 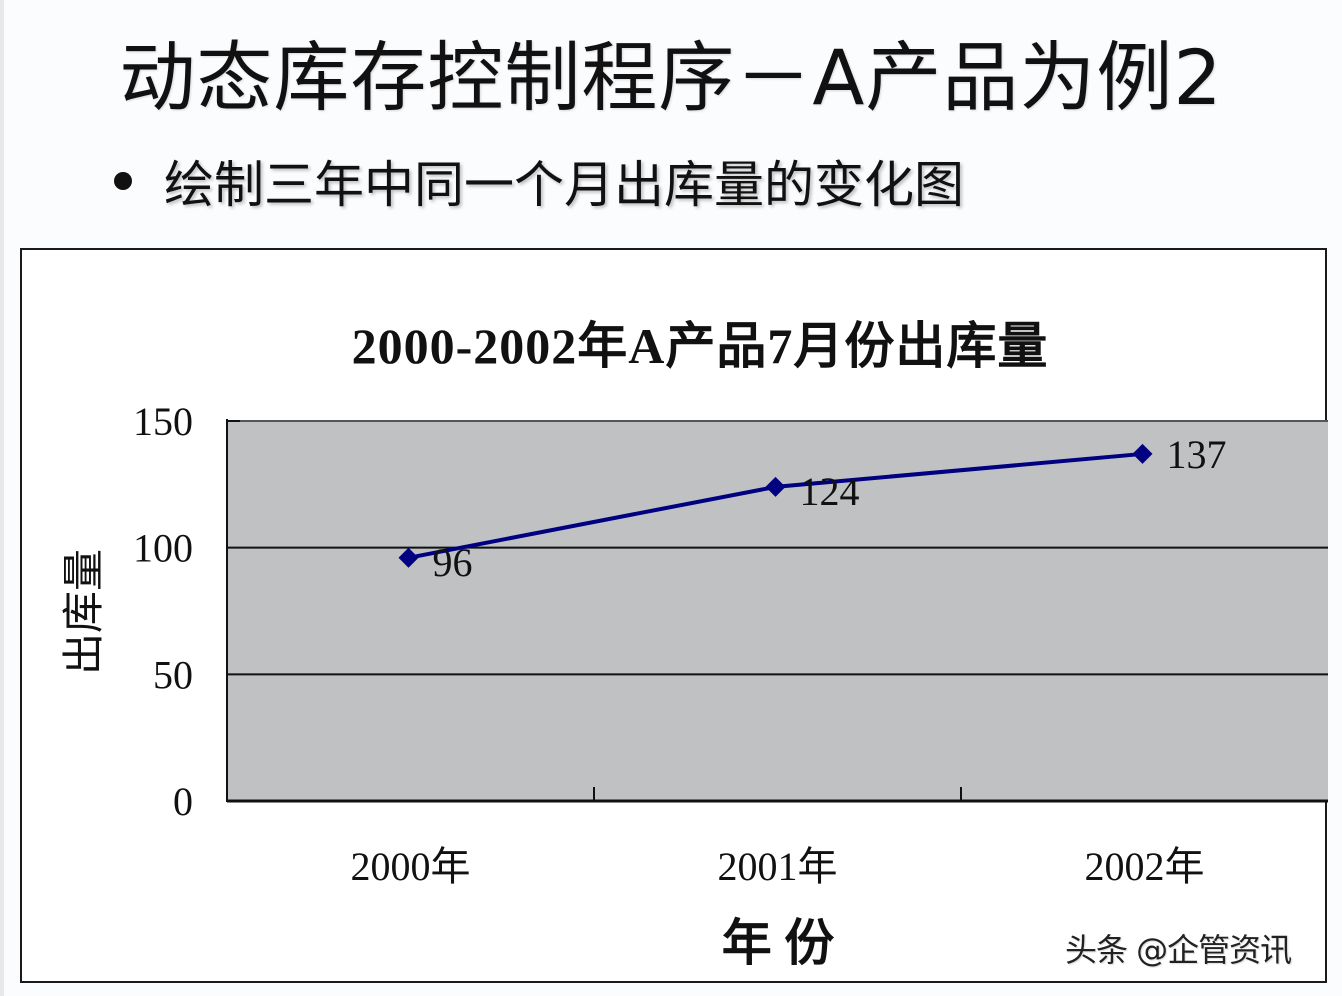 What do you see at coordinates (453, 562) in the screenshot?
I see `data-label: 96` at bounding box center [453, 562].